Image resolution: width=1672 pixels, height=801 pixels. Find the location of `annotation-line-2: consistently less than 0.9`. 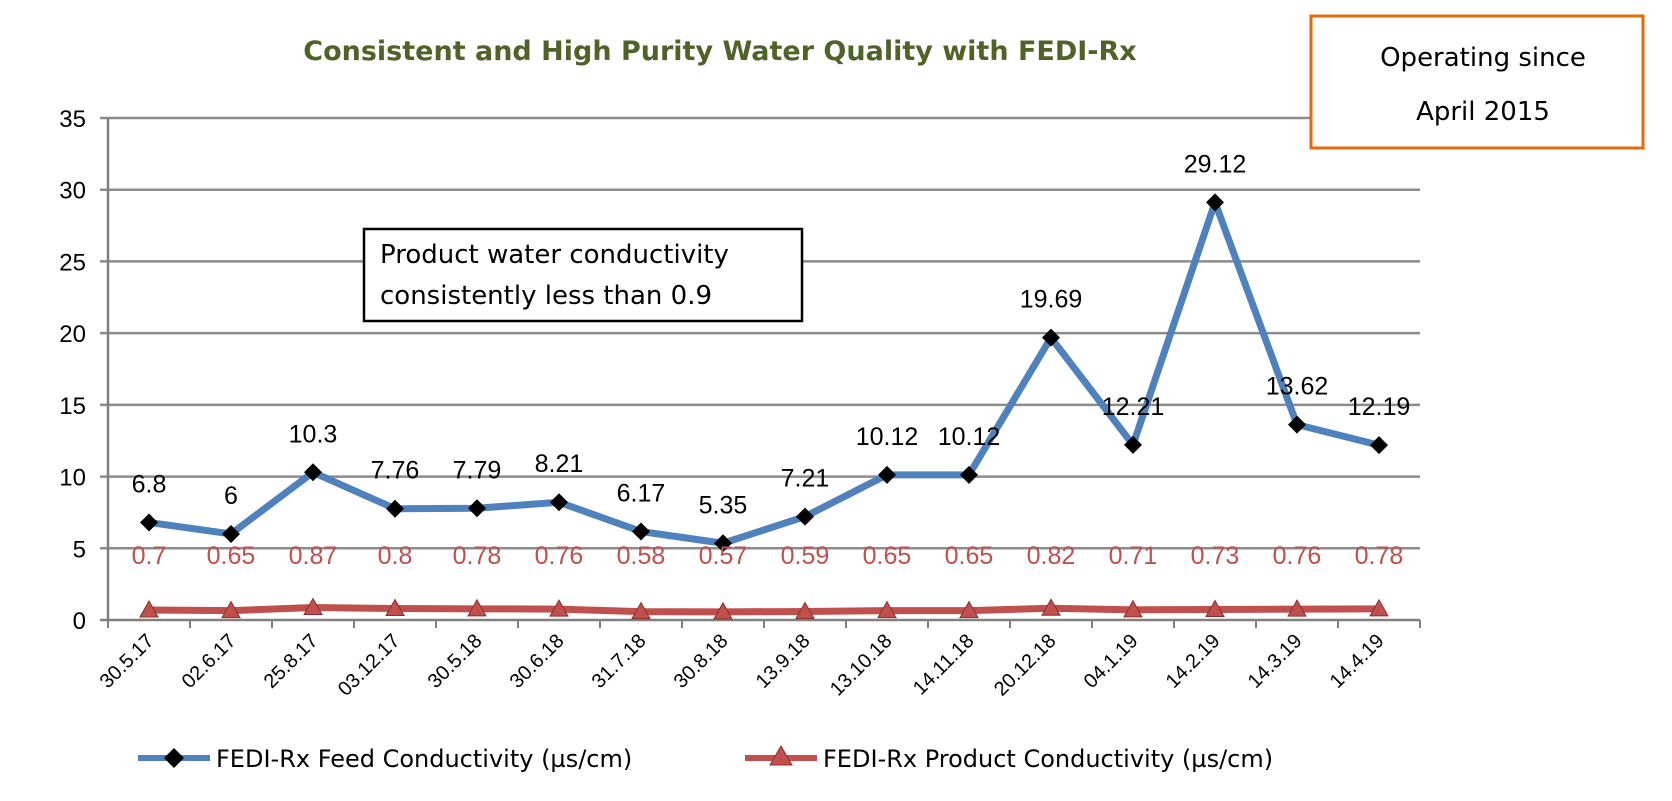

annotation-line-2: consistently less than 0.9 is located at coordinates (546, 296).